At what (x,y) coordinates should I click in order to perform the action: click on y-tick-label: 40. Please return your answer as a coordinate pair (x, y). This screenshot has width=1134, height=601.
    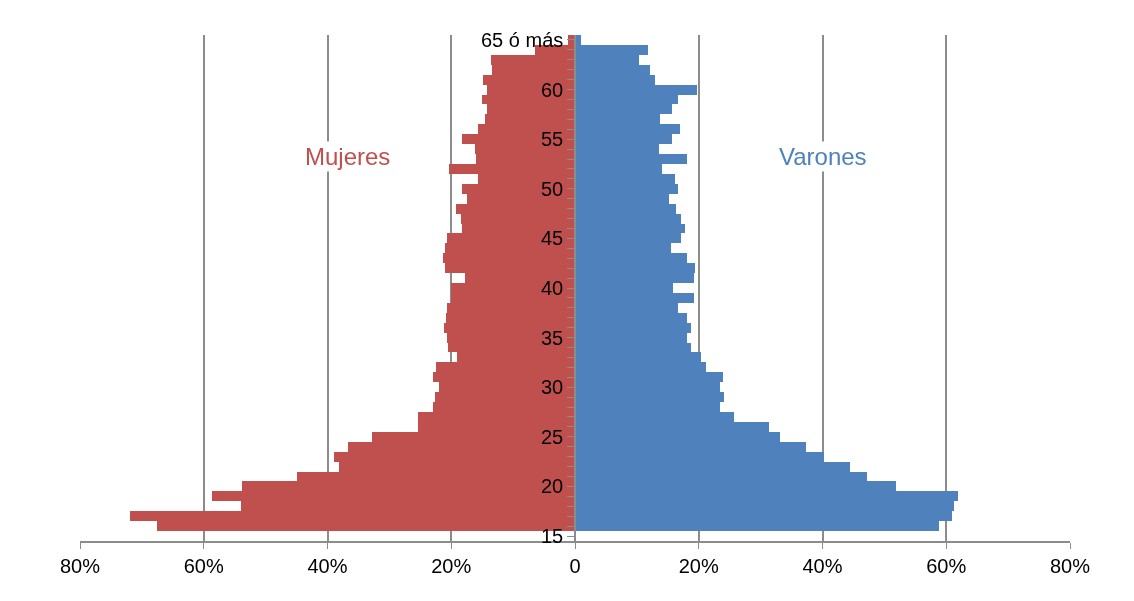
    Looking at the image, I should click on (552, 288).